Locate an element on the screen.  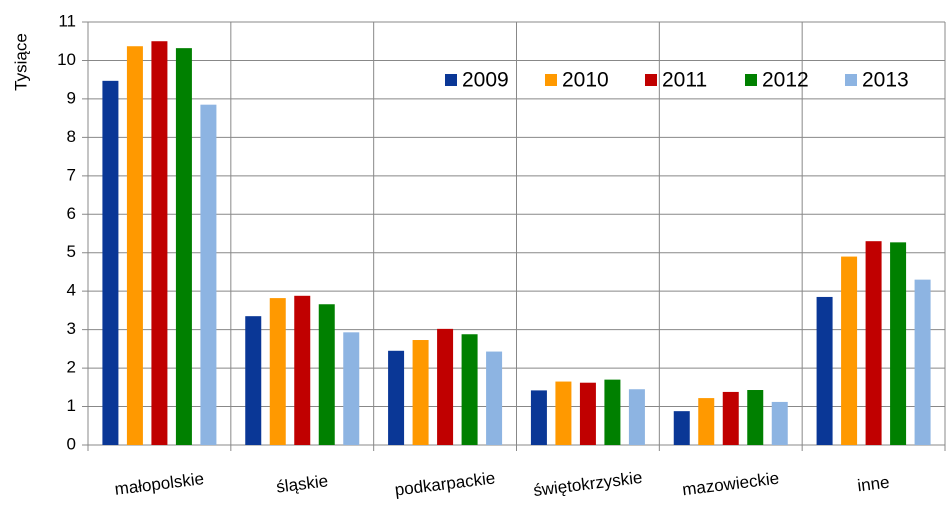
y-tick-label: 6 is located at coordinates (71, 213).